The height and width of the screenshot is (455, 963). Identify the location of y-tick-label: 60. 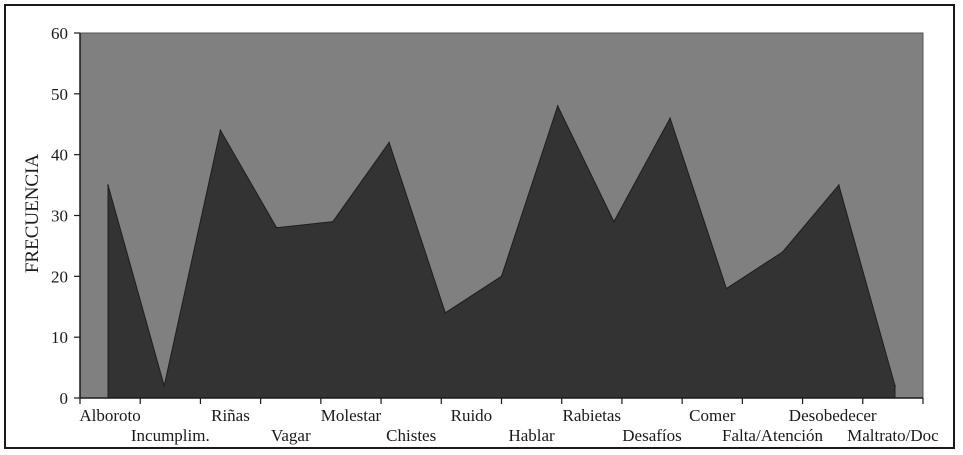
(59, 33).